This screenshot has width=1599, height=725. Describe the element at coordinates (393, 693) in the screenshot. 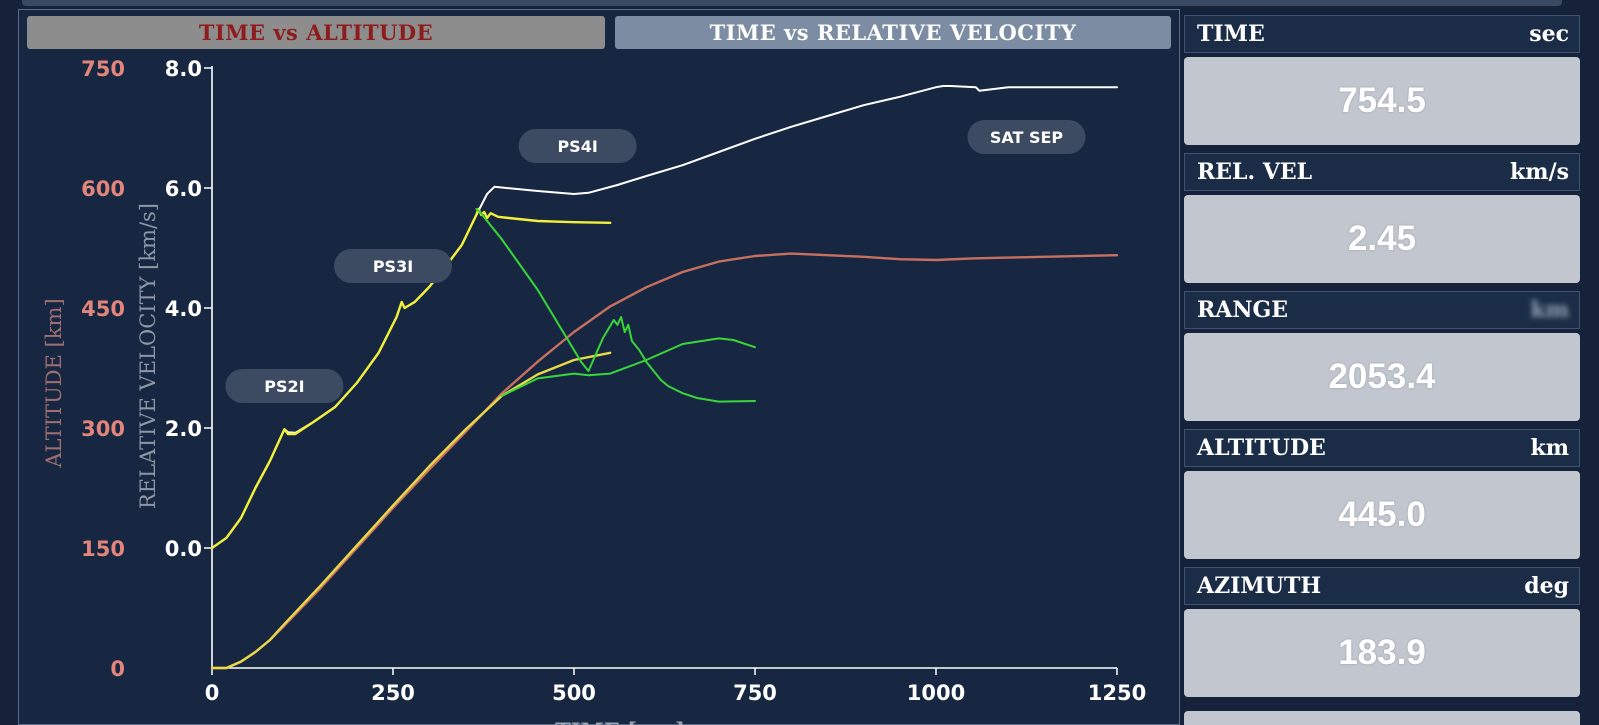

I see `x-tick-label: 250` at that location.